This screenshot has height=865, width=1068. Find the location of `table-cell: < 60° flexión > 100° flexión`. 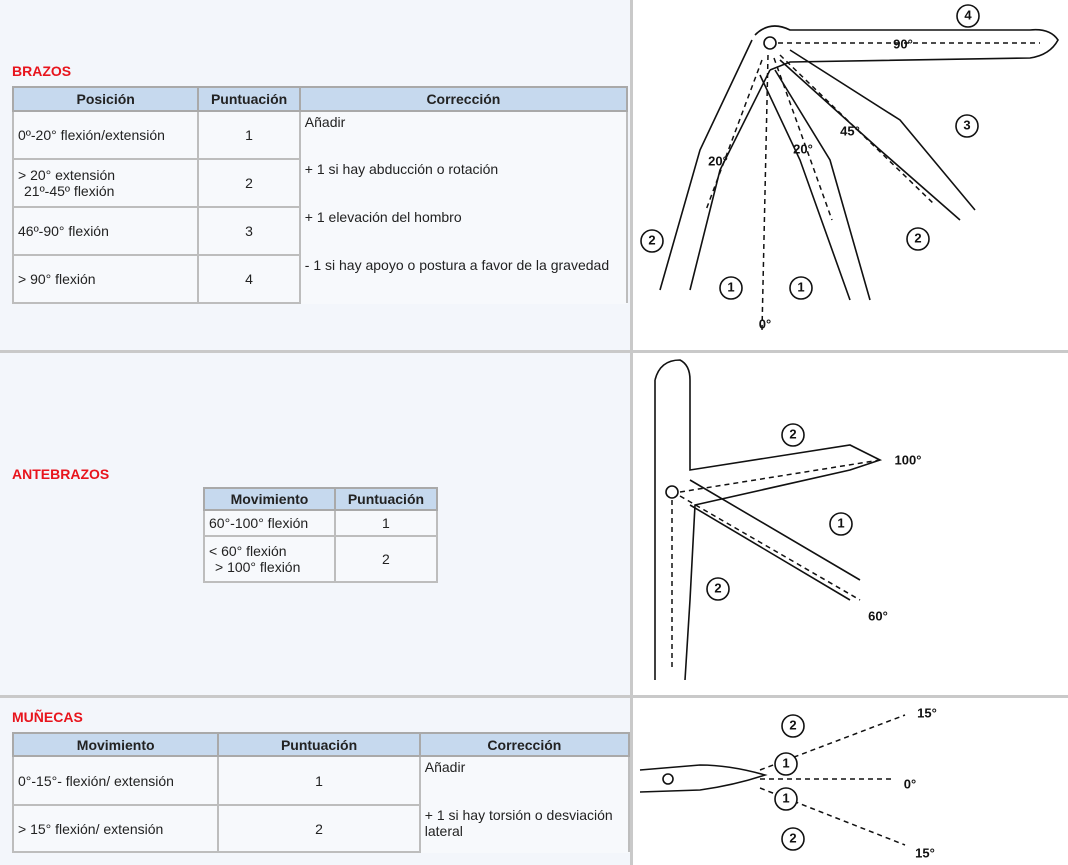

table-cell: < 60° flexión > 100° flexión is located at coordinates (269, 559).